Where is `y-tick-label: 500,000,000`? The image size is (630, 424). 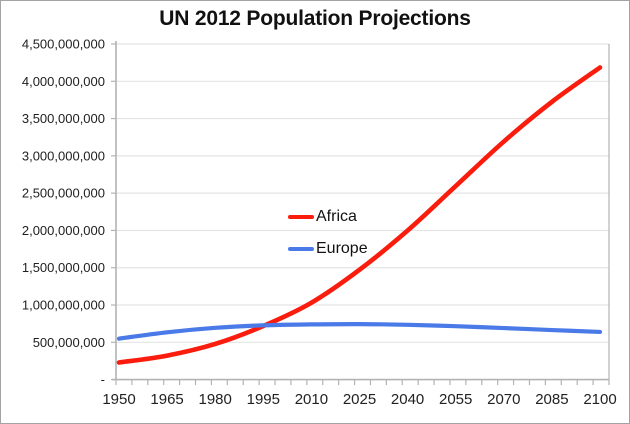
y-tick-label: 500,000,000 is located at coordinates (69, 342).